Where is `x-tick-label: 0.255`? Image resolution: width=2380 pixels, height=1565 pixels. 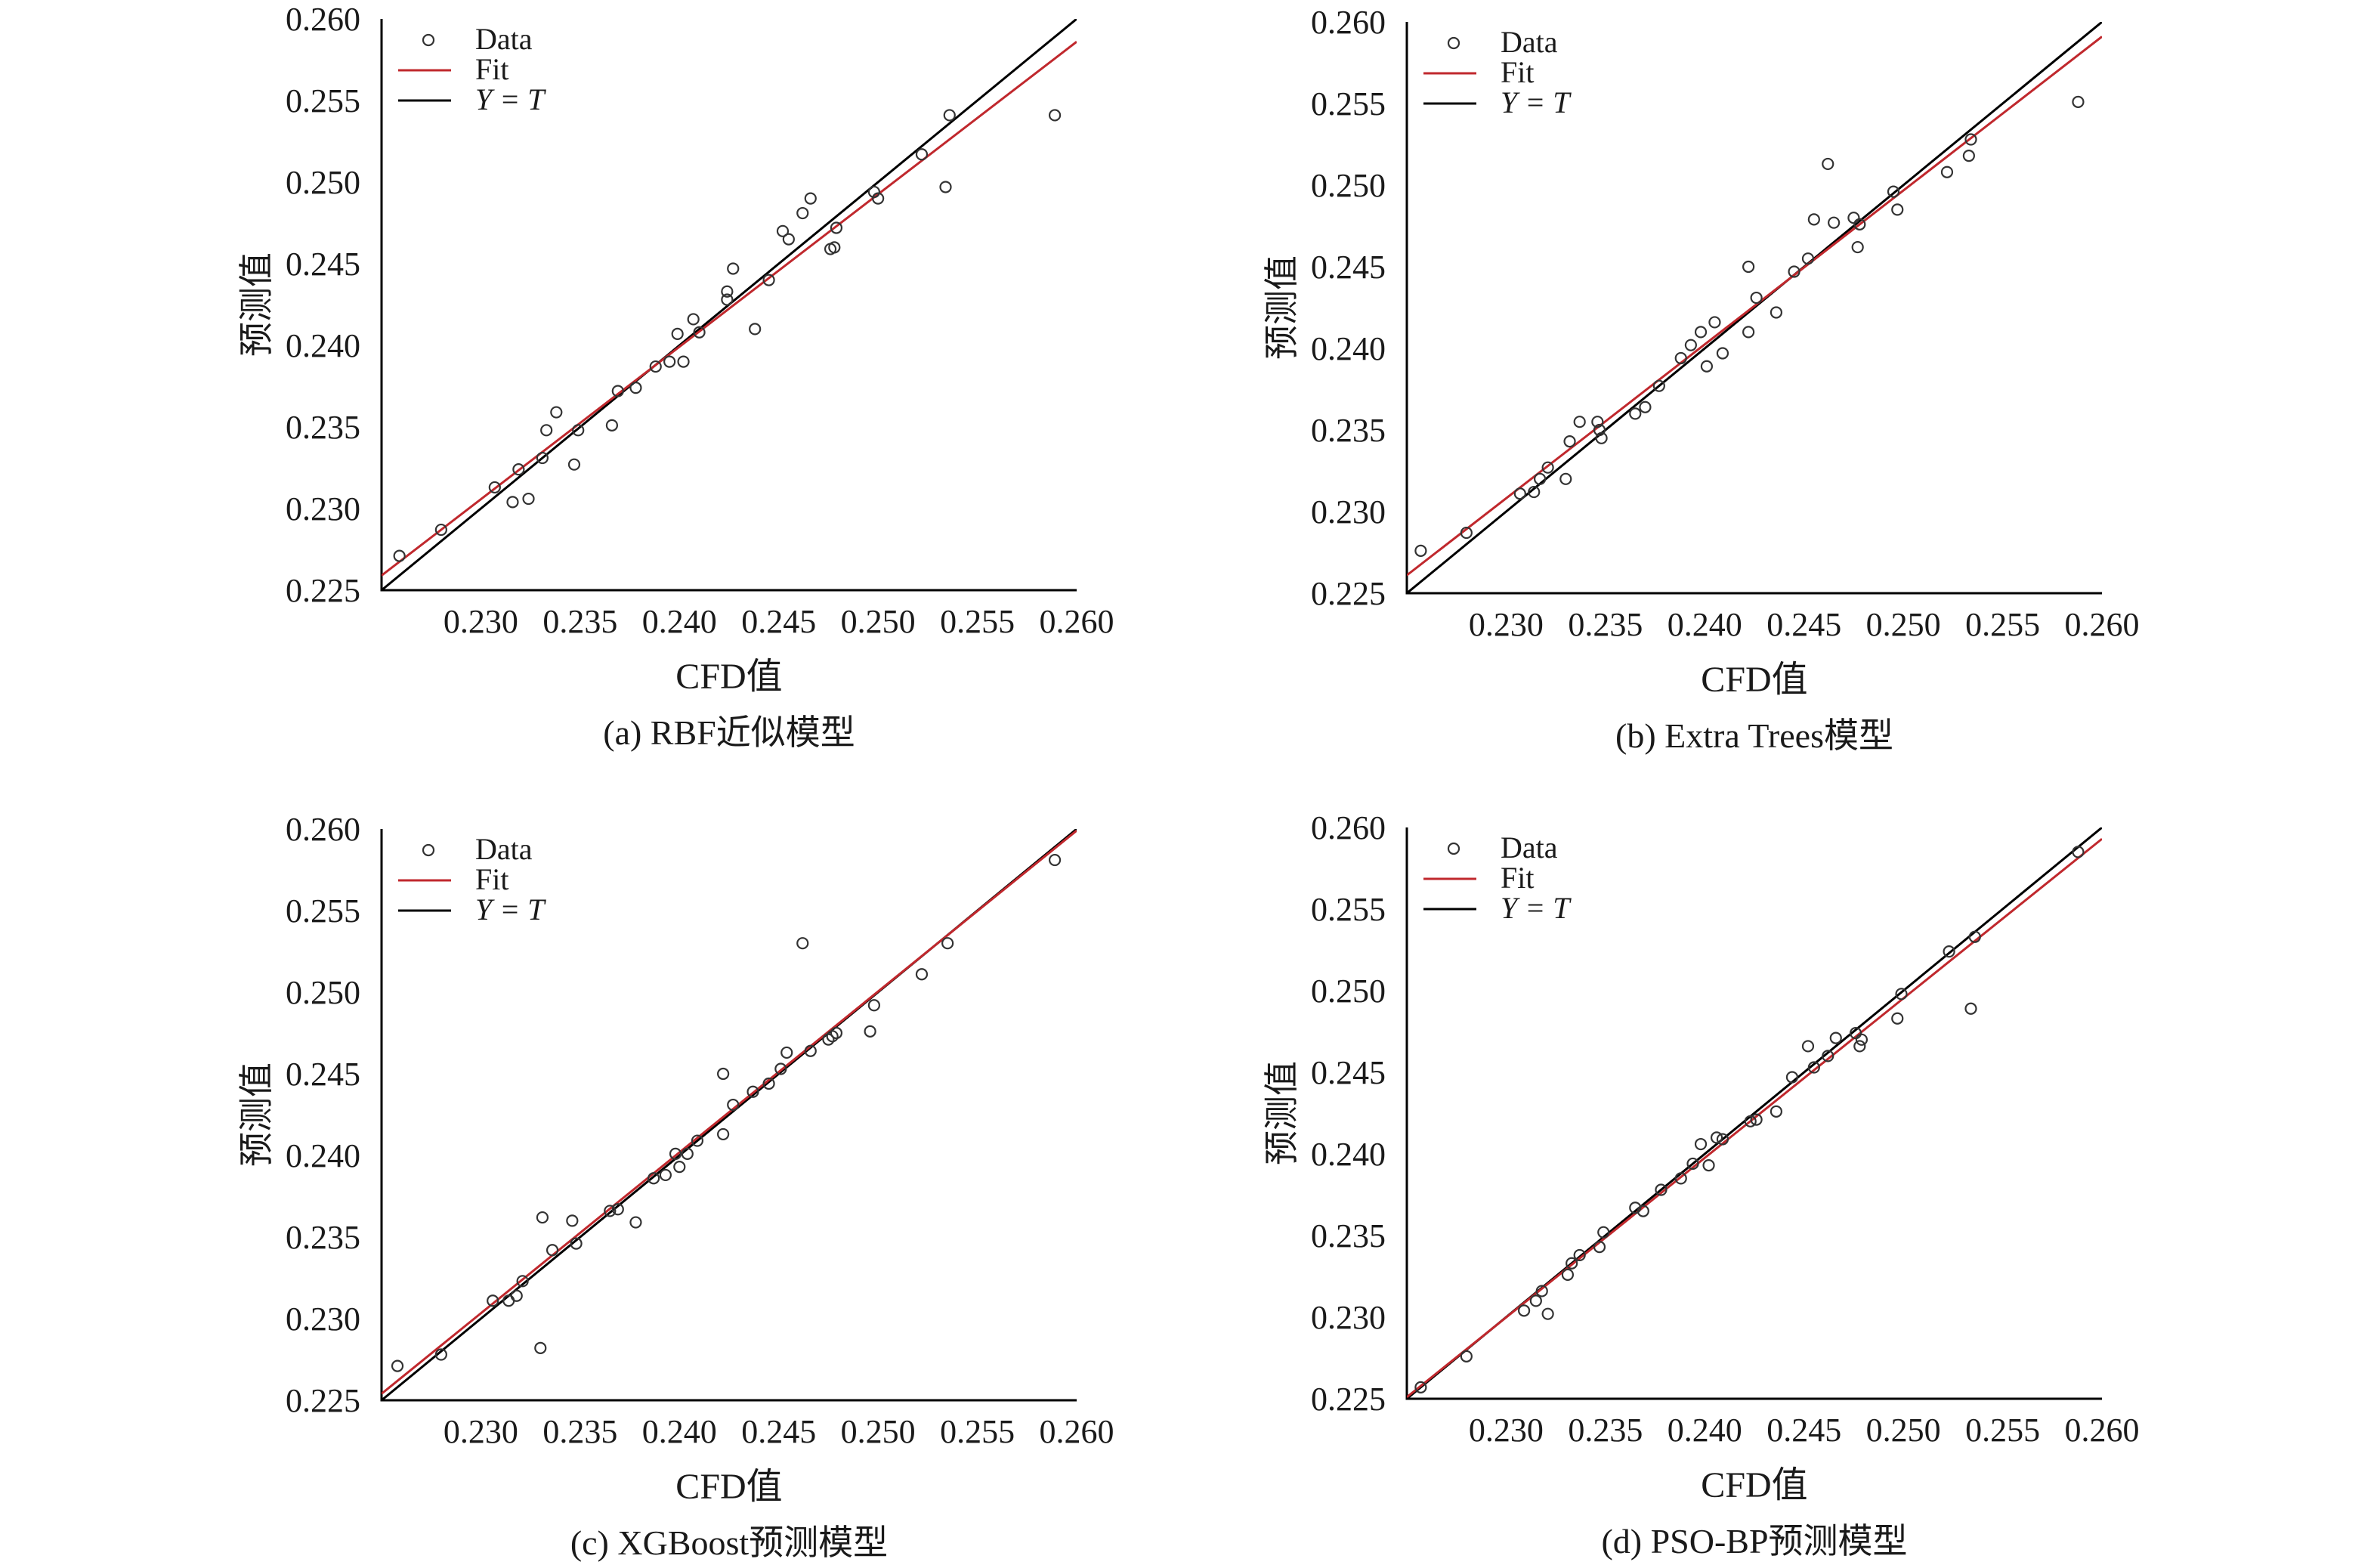 x-tick-label: 0.255 is located at coordinates (2002, 1431).